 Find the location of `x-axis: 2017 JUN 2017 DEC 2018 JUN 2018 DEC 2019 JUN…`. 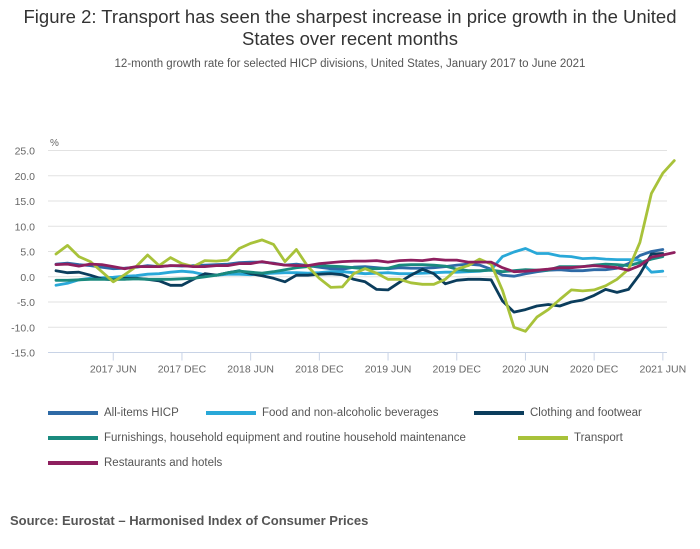

x-axis: 2017 JUN 2017 DEC 2018 JUN 2018 DEC 2019 JUN… is located at coordinates (388, 364).